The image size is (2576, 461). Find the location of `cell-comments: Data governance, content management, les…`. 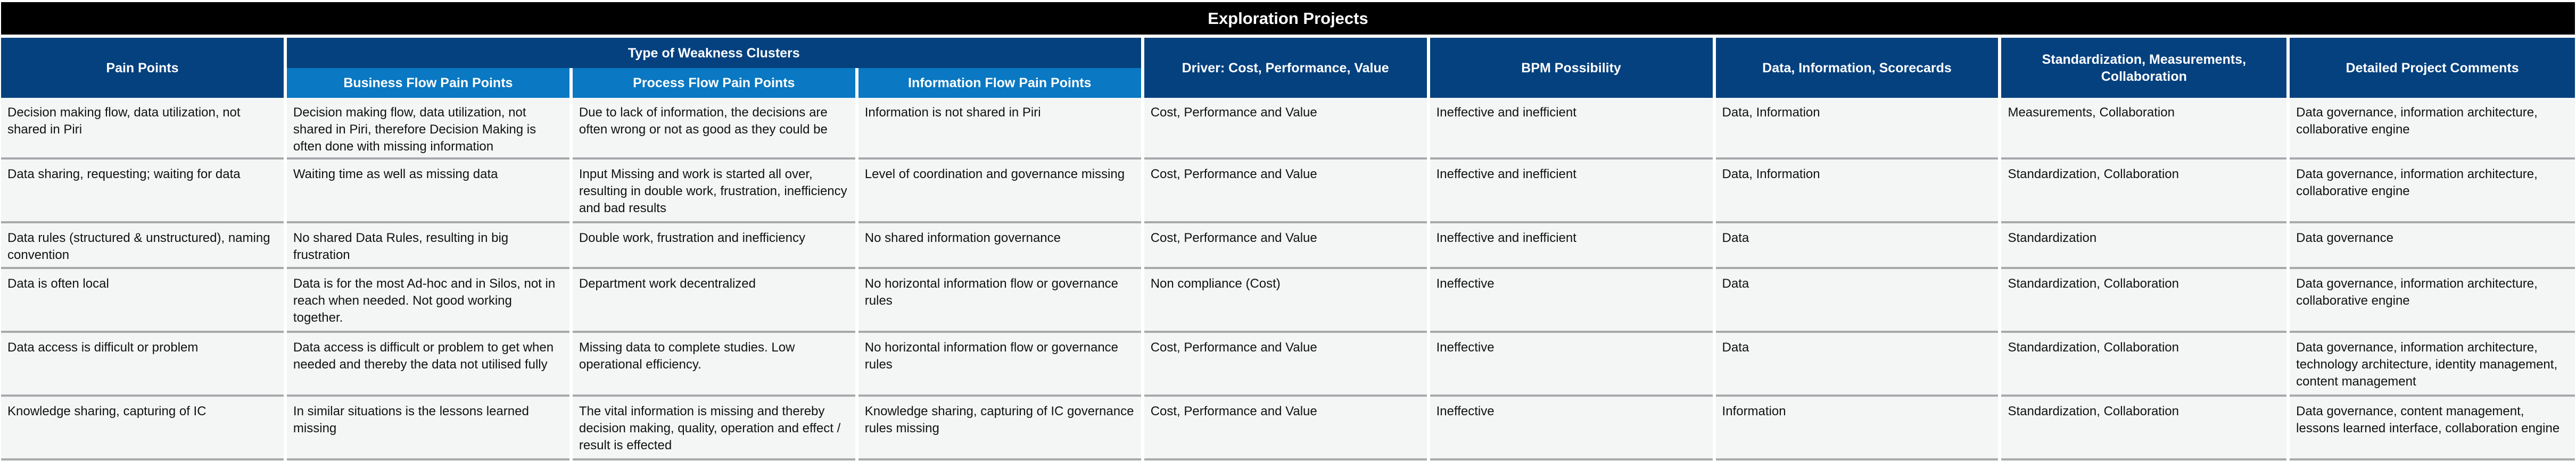

cell-comments: Data governance, content management, les… is located at coordinates (2433, 428).